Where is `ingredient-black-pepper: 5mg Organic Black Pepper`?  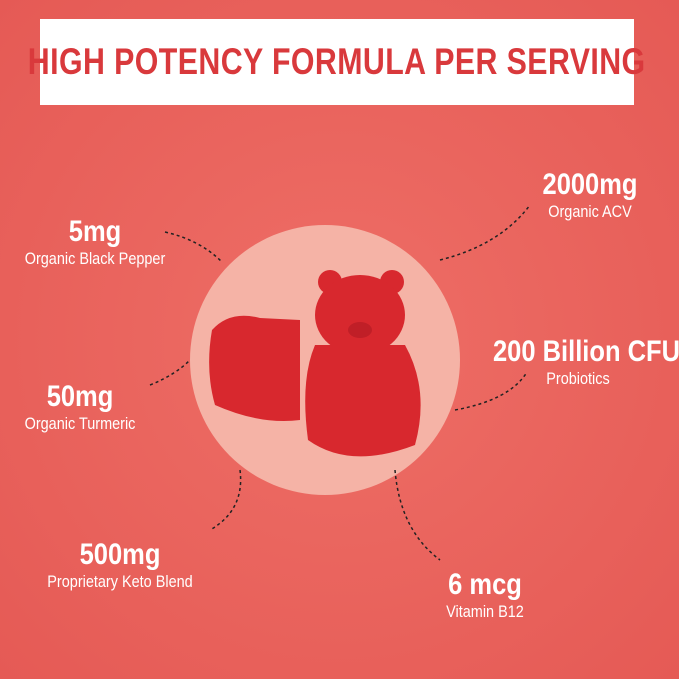 ingredient-black-pepper: 5mg Organic Black Pepper is located at coordinates (95, 241).